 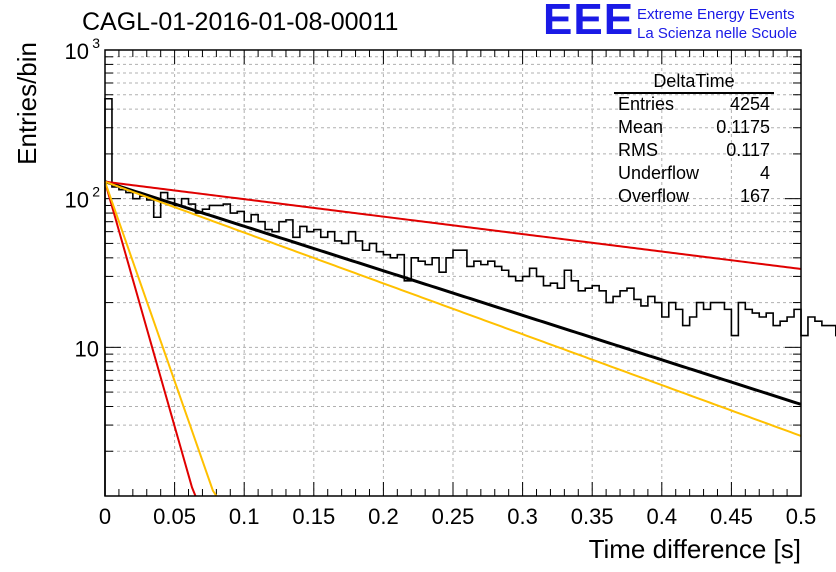 What do you see at coordinates (96, 192) in the screenshot?
I see `y-tick-exponent: 2` at bounding box center [96, 192].